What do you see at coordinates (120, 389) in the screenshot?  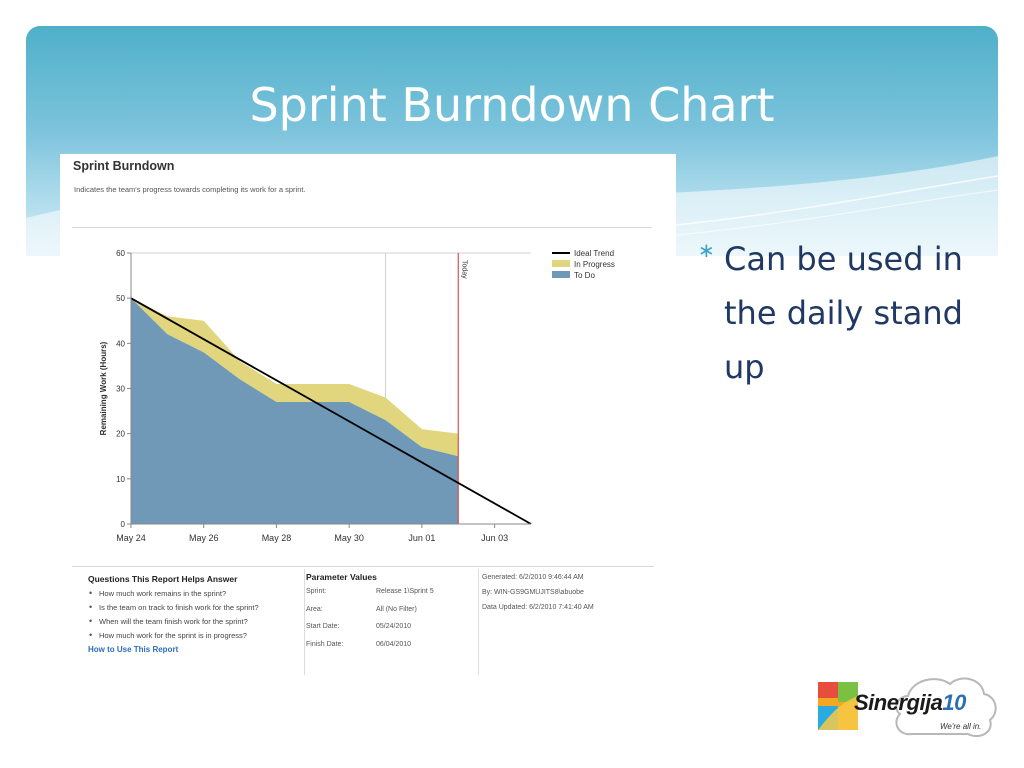 I see `y-tick-label: 30` at bounding box center [120, 389].